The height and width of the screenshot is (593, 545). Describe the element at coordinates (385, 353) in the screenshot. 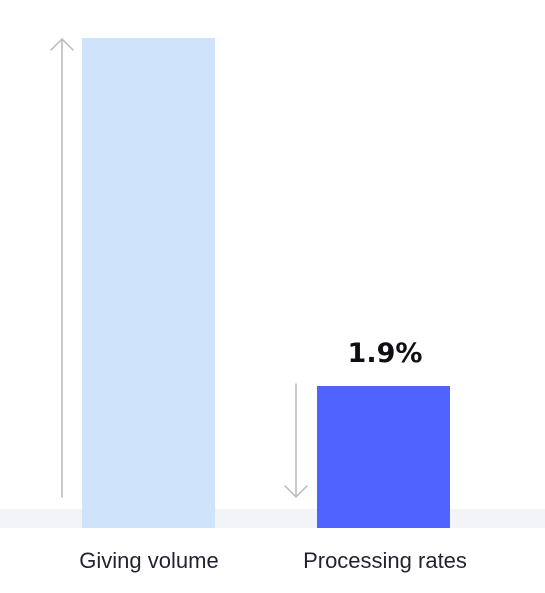

I see `data-label-processing-rates: 1.9%` at that location.